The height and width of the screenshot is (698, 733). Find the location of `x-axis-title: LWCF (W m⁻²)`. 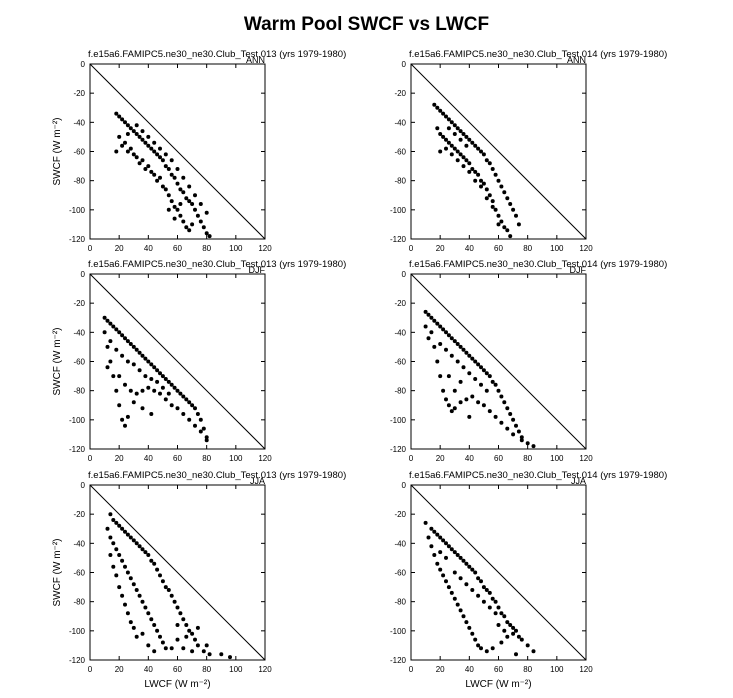

x-axis-title: LWCF (W m⁻²) is located at coordinates (177, 684).